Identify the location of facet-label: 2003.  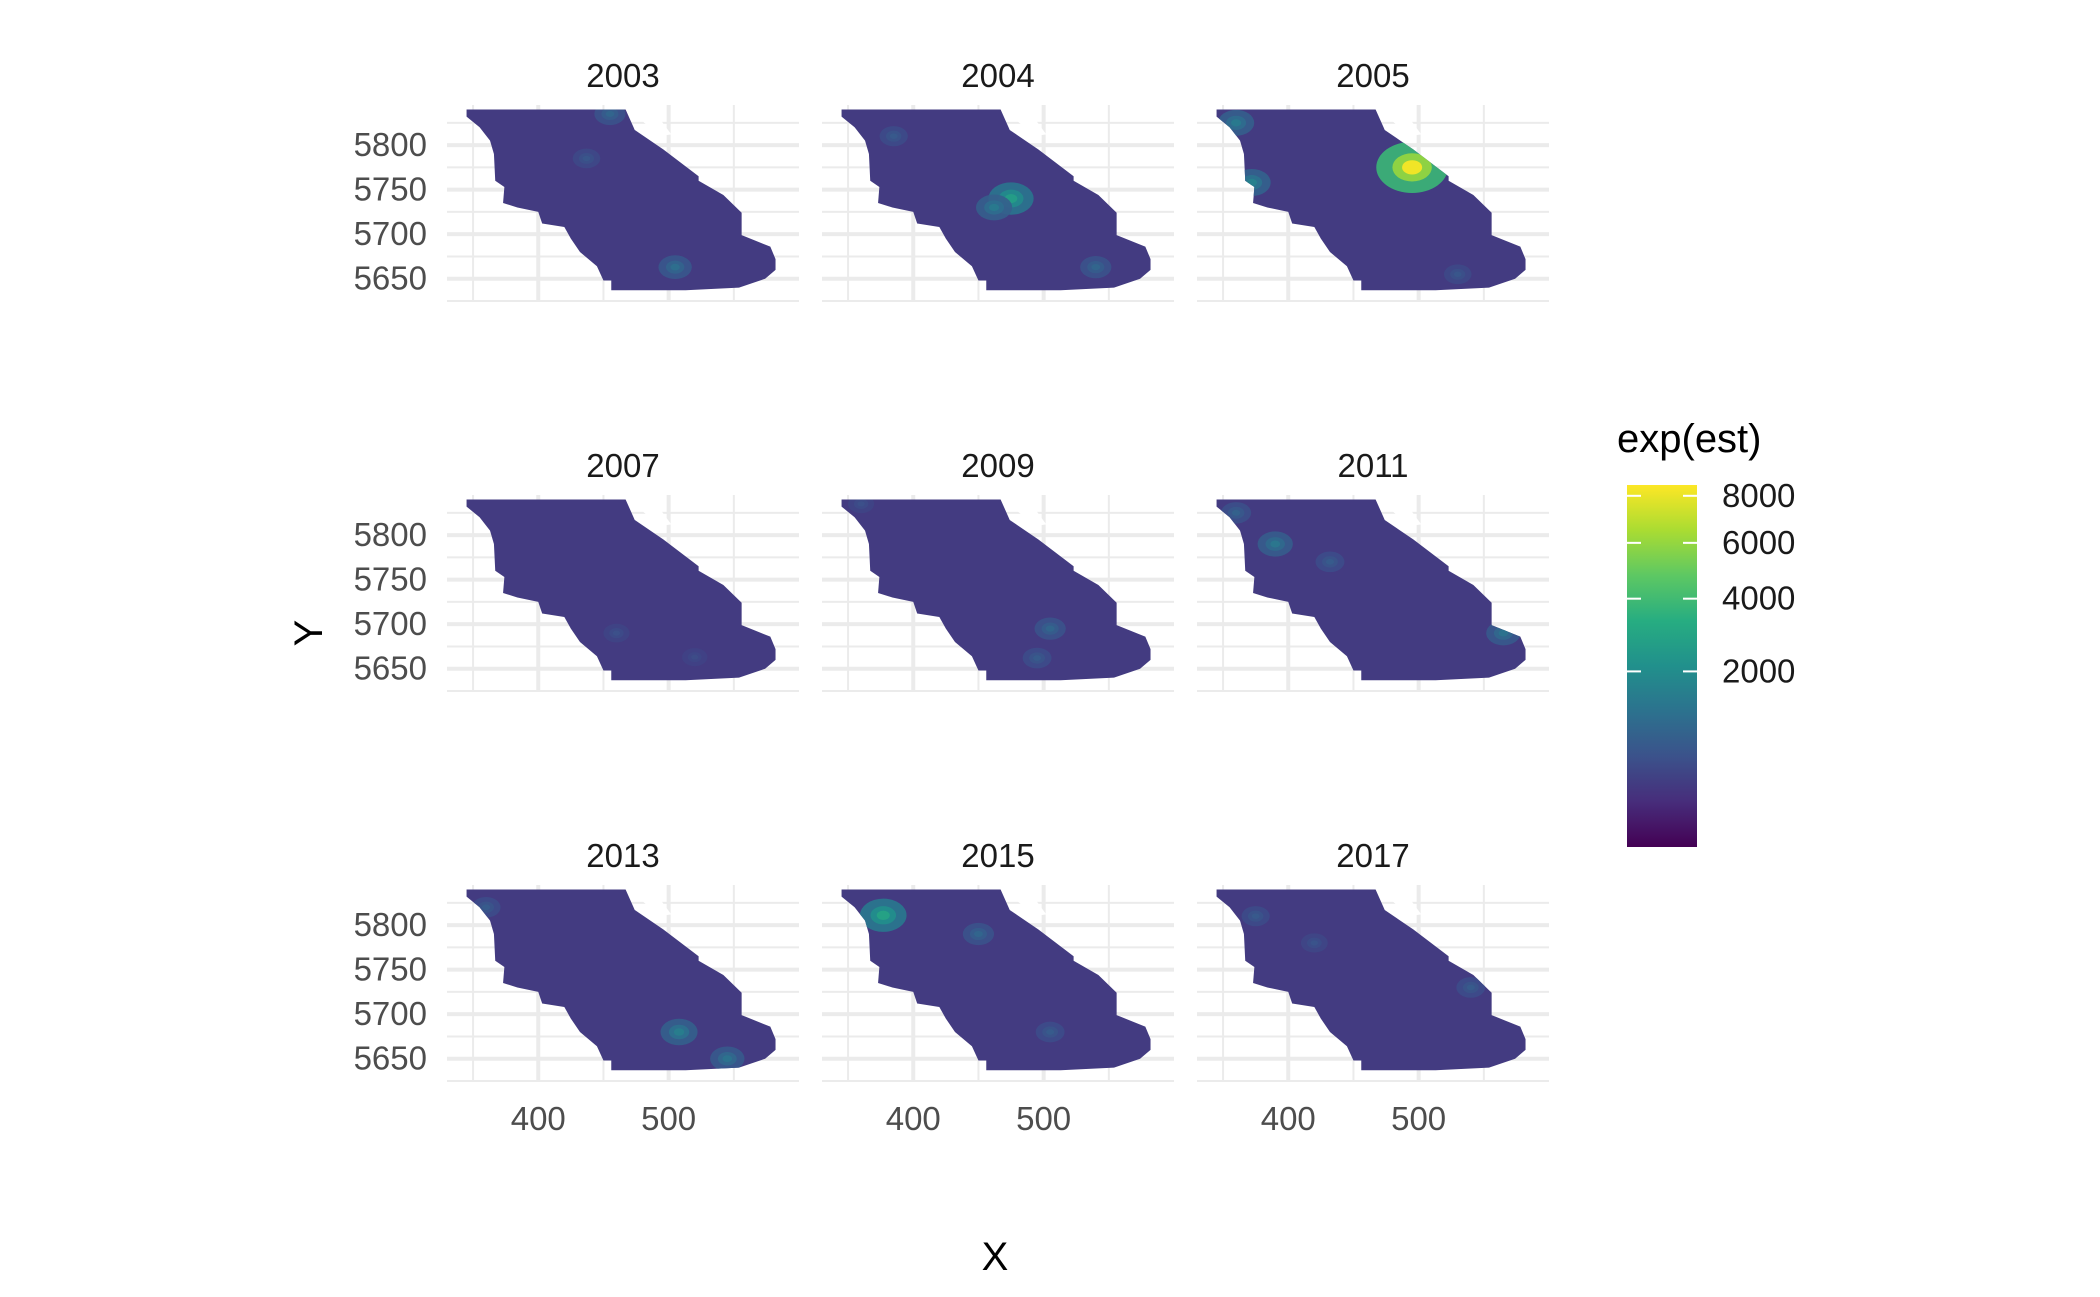
(622, 75).